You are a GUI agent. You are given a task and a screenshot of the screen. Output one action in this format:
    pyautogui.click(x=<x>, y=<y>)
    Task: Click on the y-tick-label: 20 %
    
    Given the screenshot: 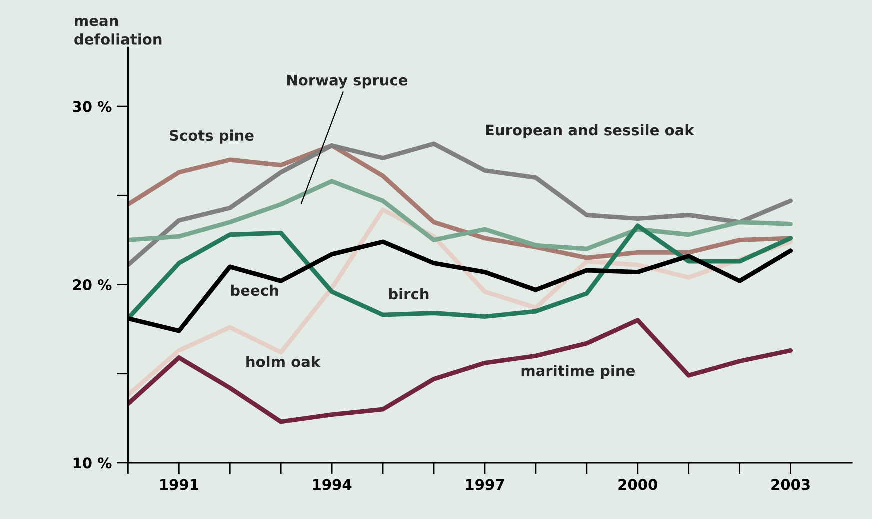 What is the action you would take?
    pyautogui.click(x=92, y=284)
    